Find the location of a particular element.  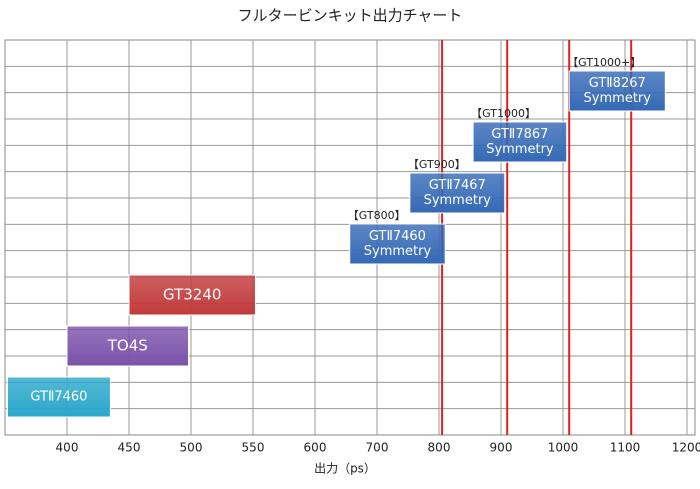

chart-title: フルタービンキット出力チャート is located at coordinates (350, 16).